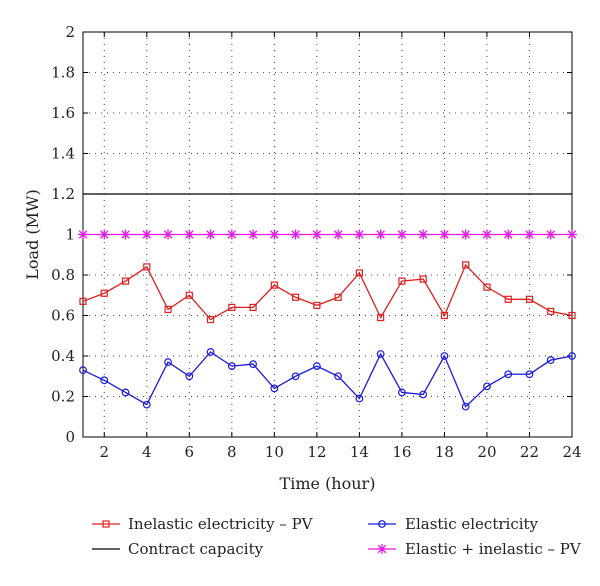 The width and height of the screenshot is (600, 586). What do you see at coordinates (232, 452) in the screenshot?
I see `x-tick-label: 8` at bounding box center [232, 452].